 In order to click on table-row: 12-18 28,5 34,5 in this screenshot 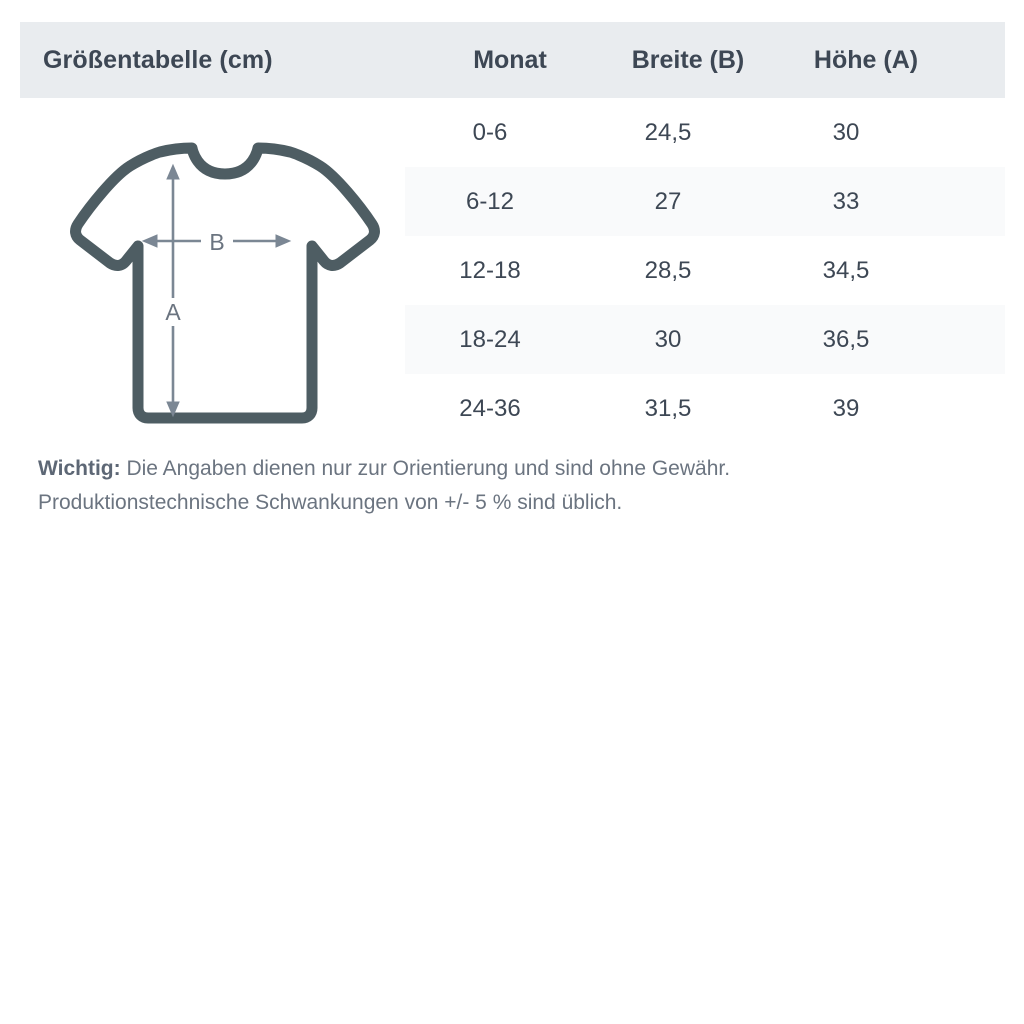, I will do `click(705, 270)`.